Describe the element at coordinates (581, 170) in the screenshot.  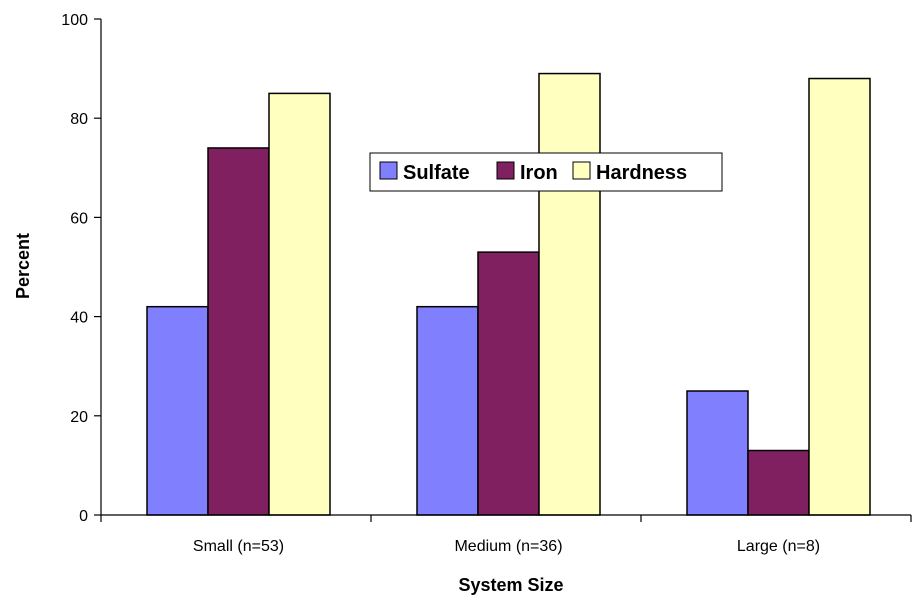
I see `legend-swatch-hardness` at that location.